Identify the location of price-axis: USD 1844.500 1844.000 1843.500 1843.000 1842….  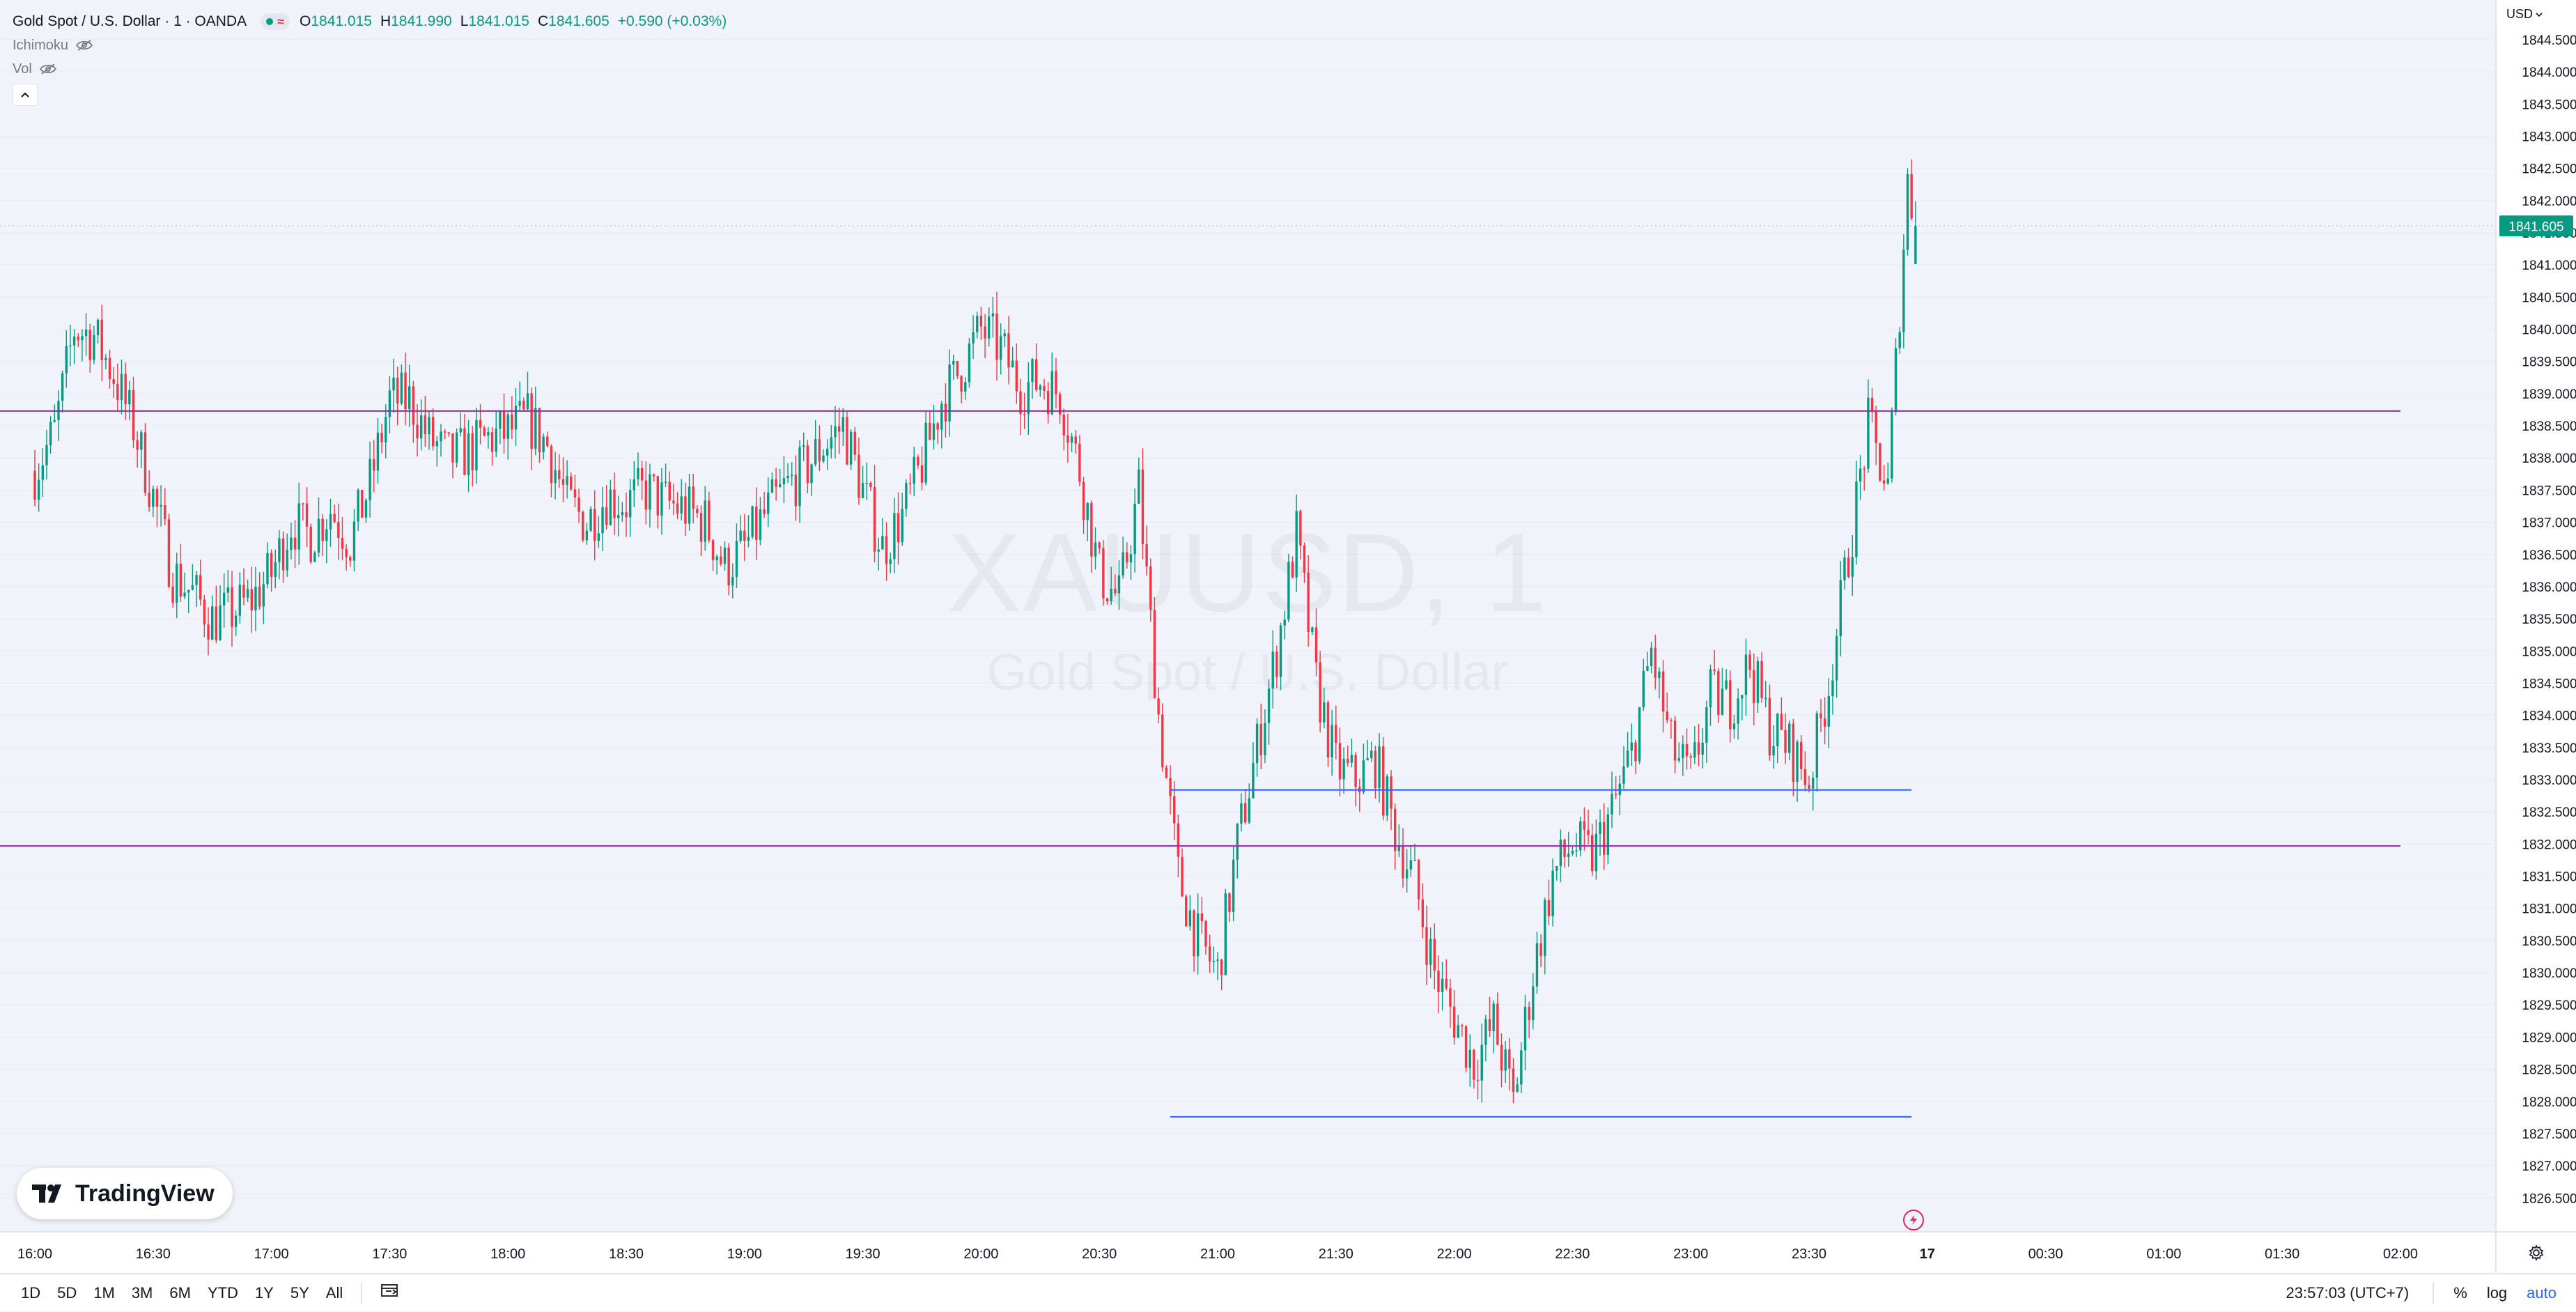
(2535, 616).